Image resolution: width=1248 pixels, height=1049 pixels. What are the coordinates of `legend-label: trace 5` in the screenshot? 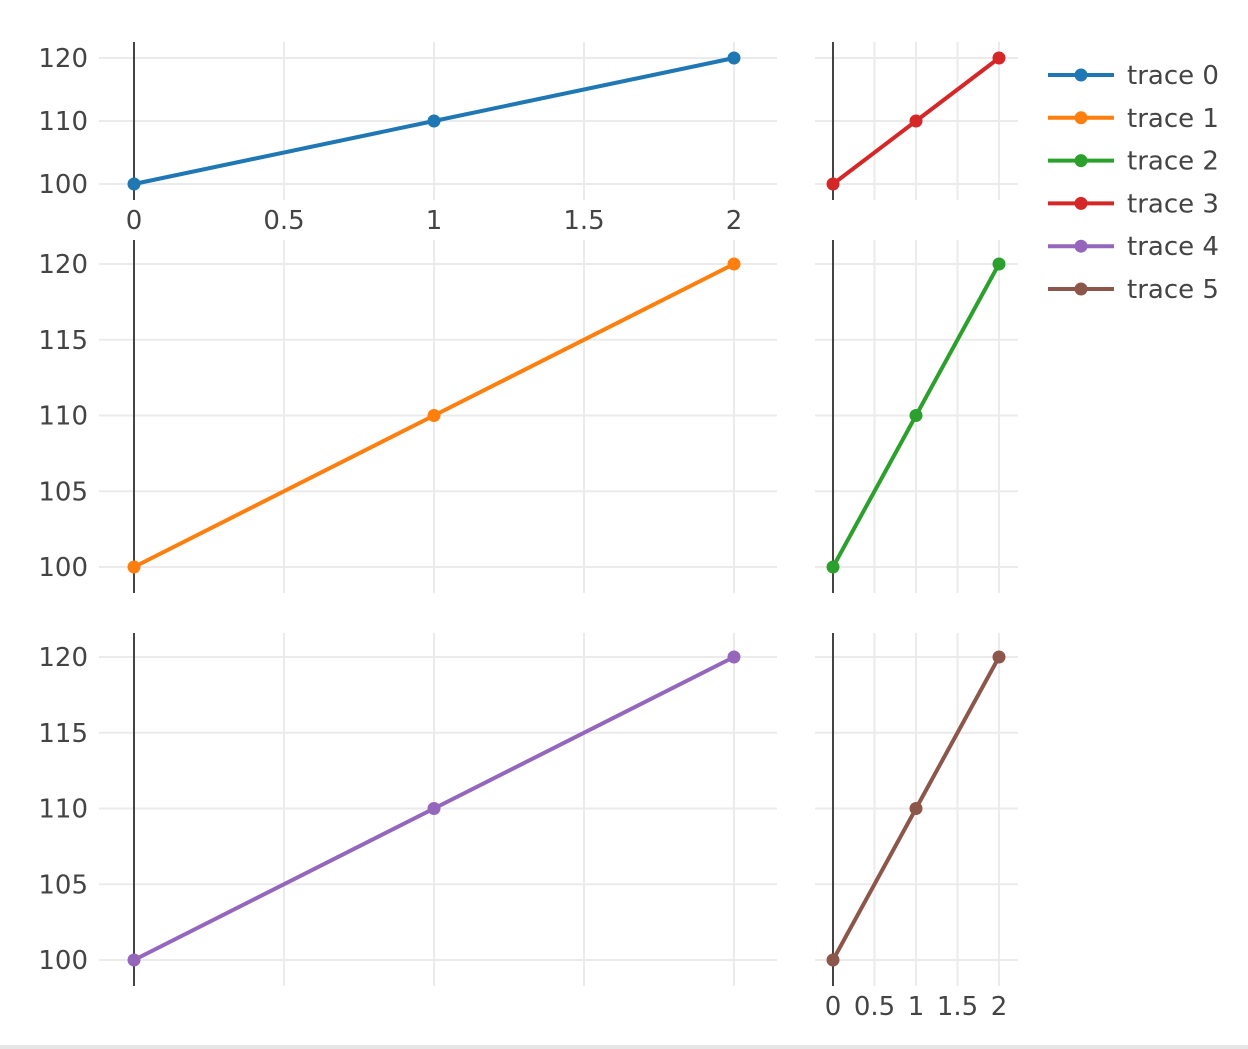 It's located at (1173, 290).